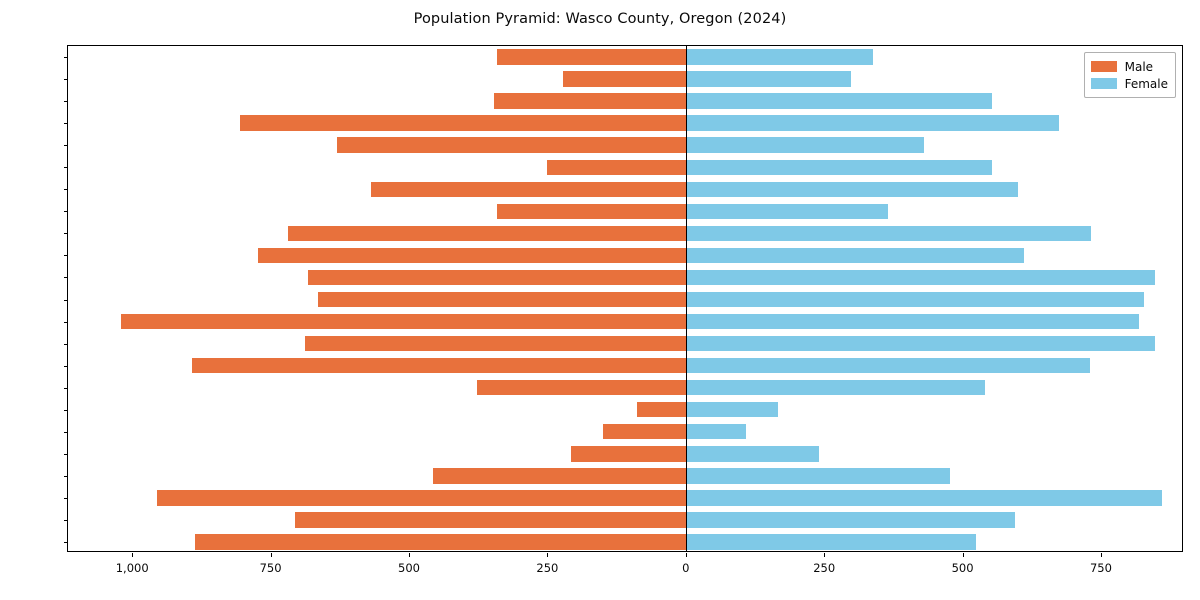  What do you see at coordinates (686, 568) in the screenshot?
I see `x-axis-tick-label: 0` at bounding box center [686, 568].